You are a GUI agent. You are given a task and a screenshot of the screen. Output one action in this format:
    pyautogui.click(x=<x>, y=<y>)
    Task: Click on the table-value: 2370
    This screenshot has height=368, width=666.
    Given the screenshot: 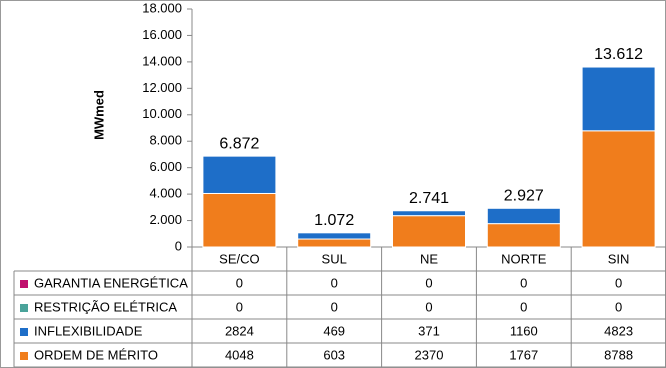 What is the action you would take?
    pyautogui.click(x=429, y=354)
    